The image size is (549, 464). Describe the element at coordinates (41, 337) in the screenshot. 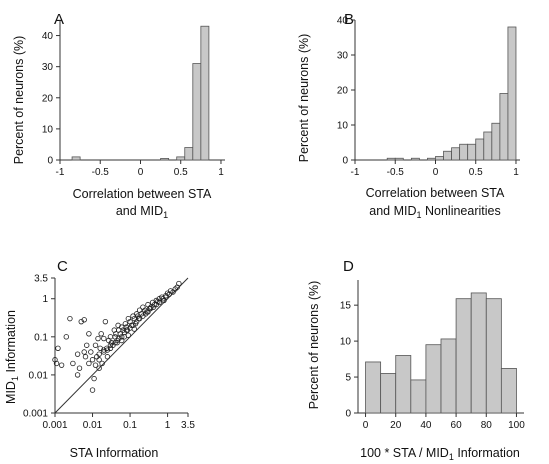

I see `panel-c-y-tick-label: 0.1` at that location.